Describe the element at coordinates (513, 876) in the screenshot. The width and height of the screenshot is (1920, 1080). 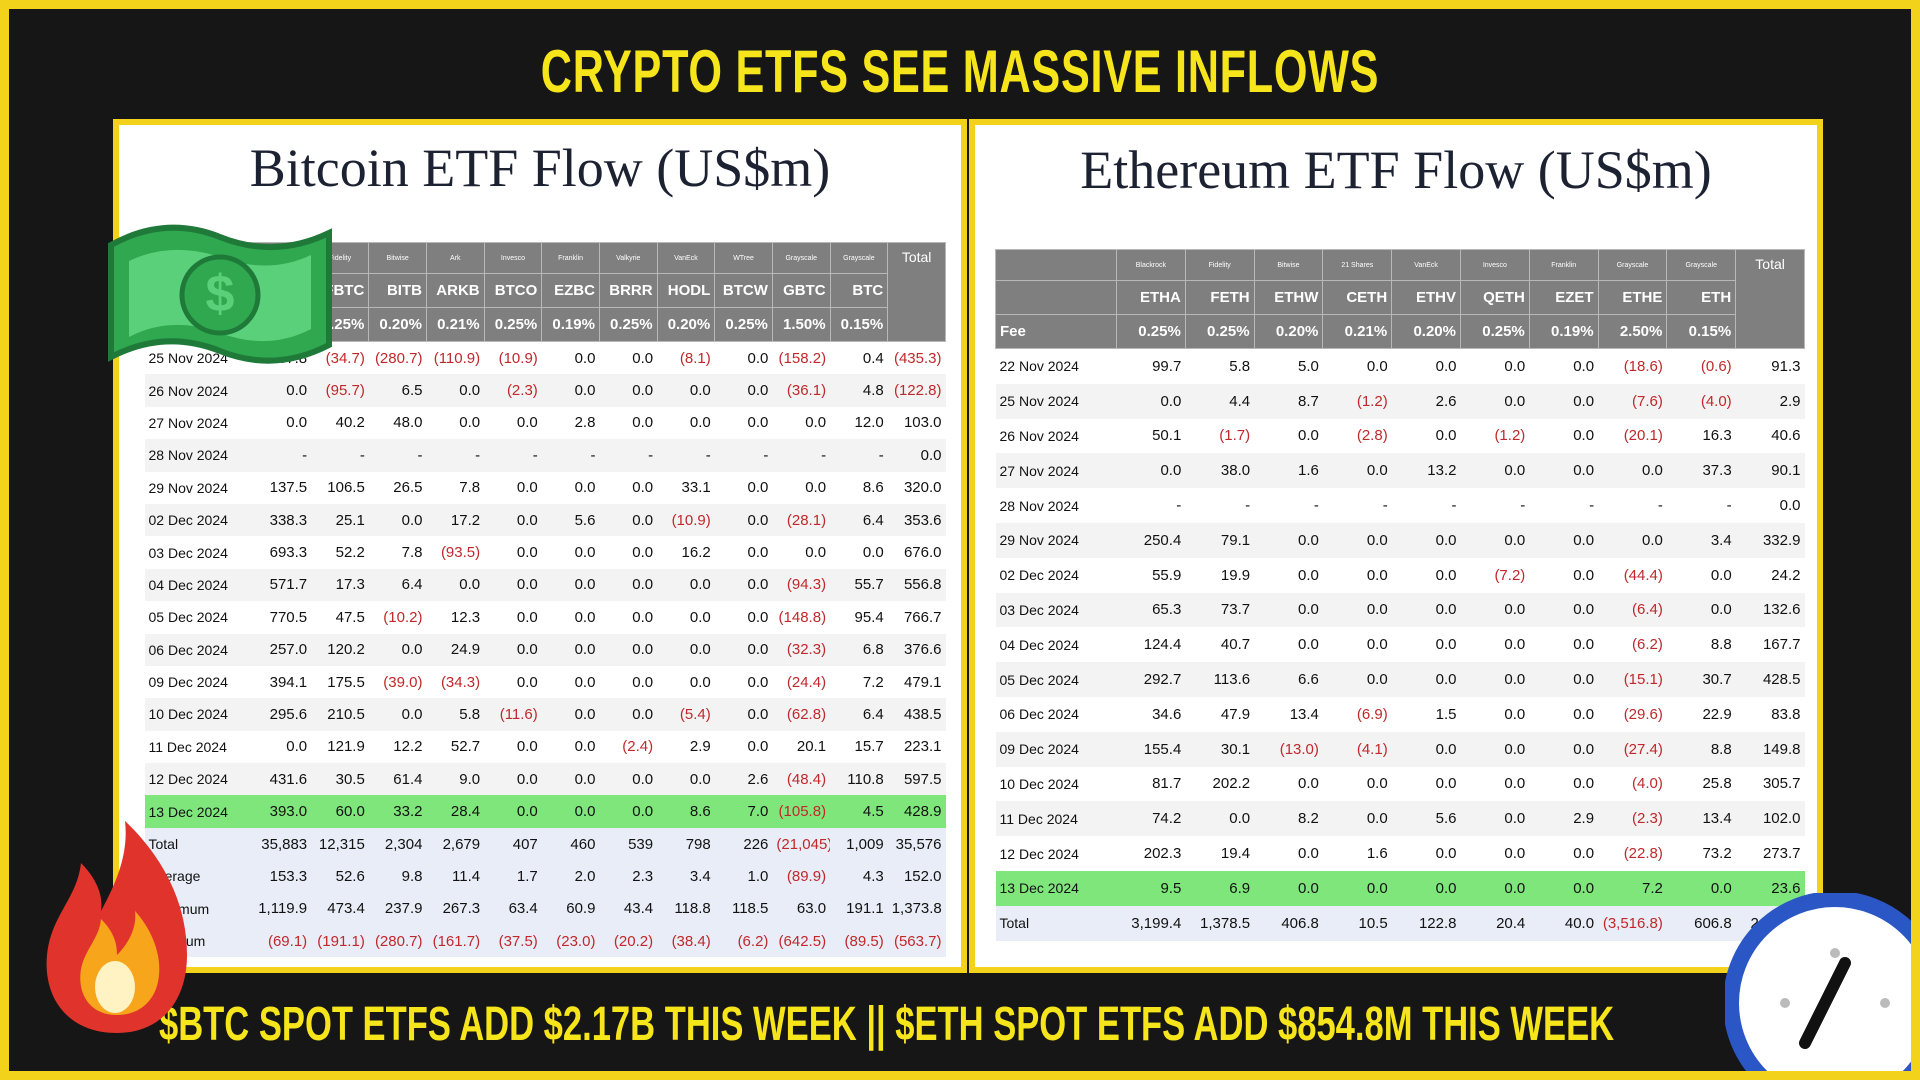
I see `cell: 1.7` at that location.